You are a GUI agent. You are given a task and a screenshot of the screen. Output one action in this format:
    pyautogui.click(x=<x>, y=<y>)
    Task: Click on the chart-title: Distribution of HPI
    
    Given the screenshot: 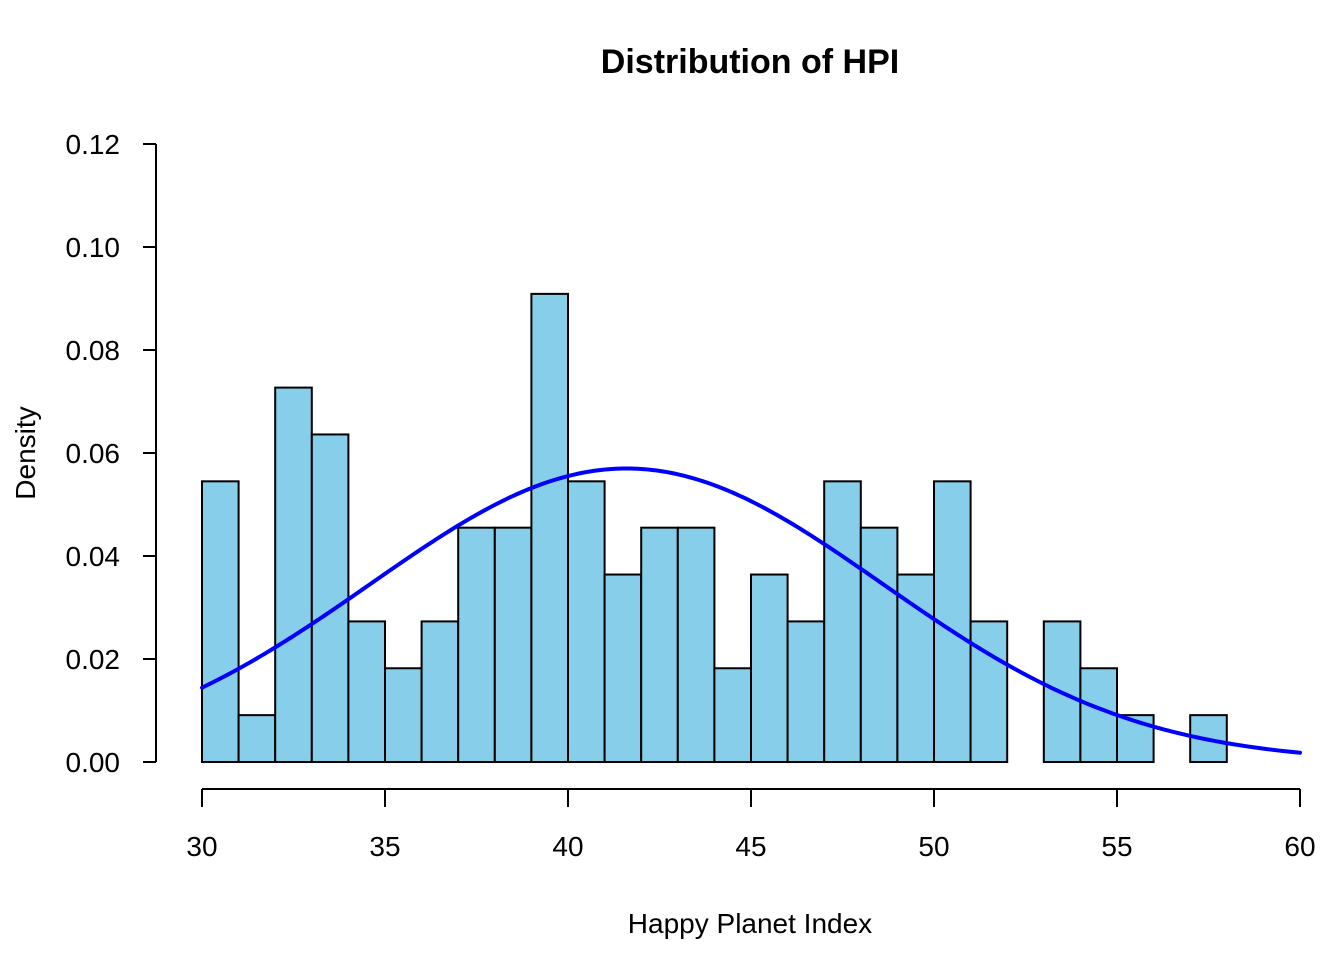 What is the action you would take?
    pyautogui.click(x=750, y=62)
    